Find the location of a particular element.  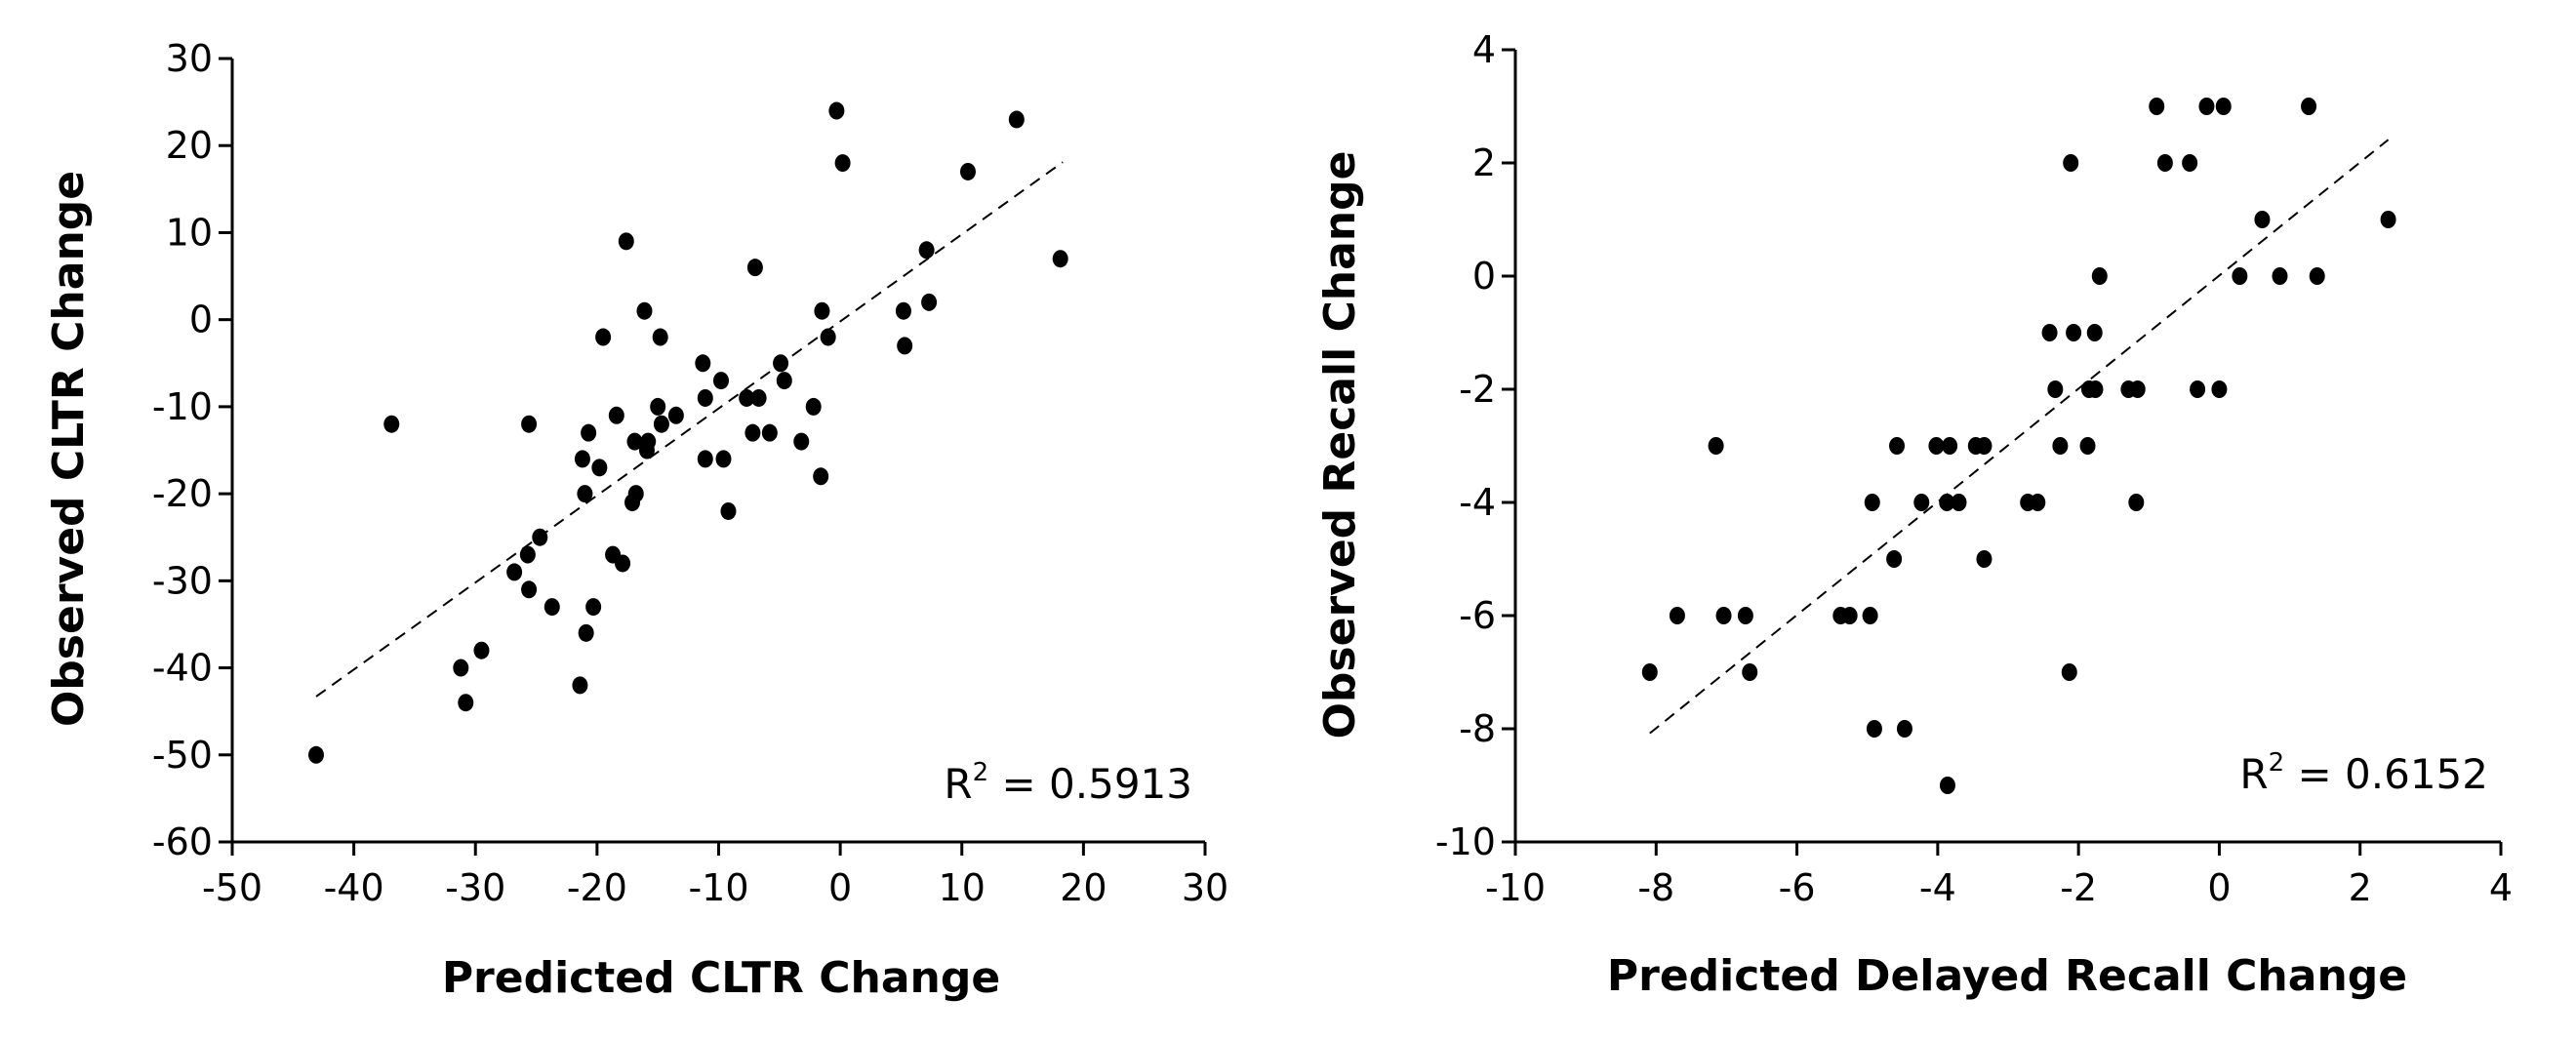

y-tick-label: -60 is located at coordinates (182, 841).